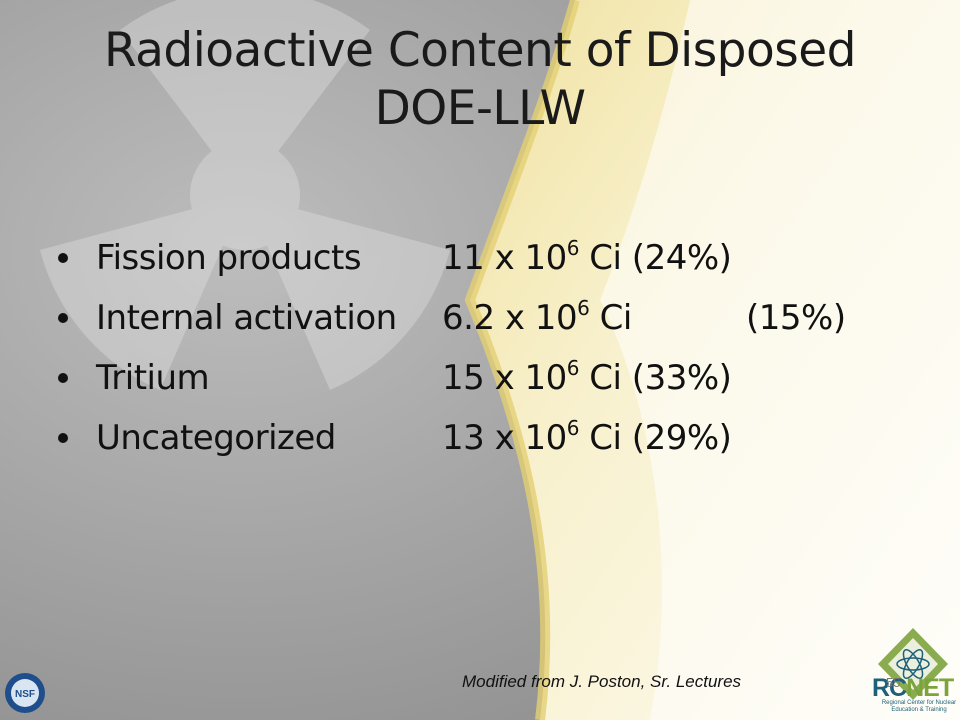 The width and height of the screenshot is (960, 720). Describe the element at coordinates (216, 438) in the screenshot. I see `item-label: Uncategorized` at that location.